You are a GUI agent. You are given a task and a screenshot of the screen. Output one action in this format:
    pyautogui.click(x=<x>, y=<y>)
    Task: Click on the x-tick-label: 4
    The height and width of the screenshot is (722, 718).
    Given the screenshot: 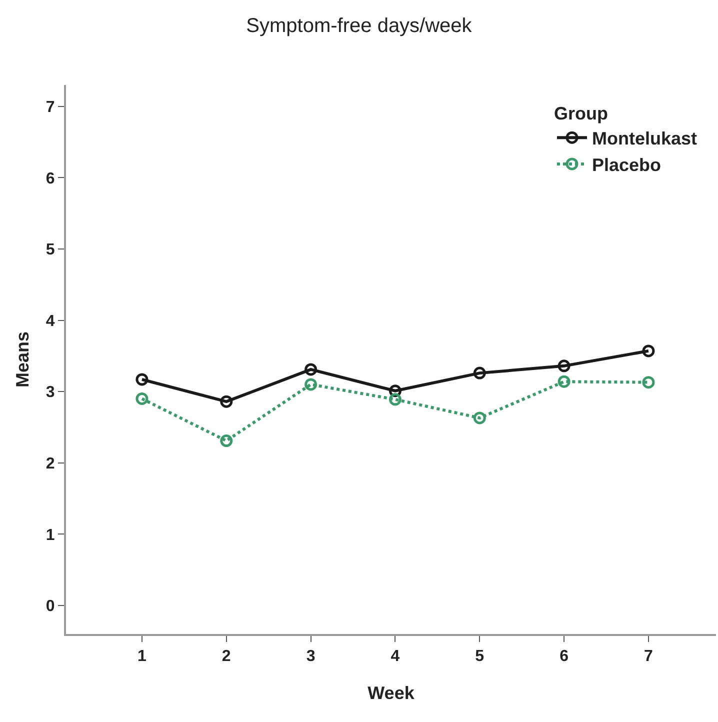 What is the action you would take?
    pyautogui.click(x=395, y=657)
    